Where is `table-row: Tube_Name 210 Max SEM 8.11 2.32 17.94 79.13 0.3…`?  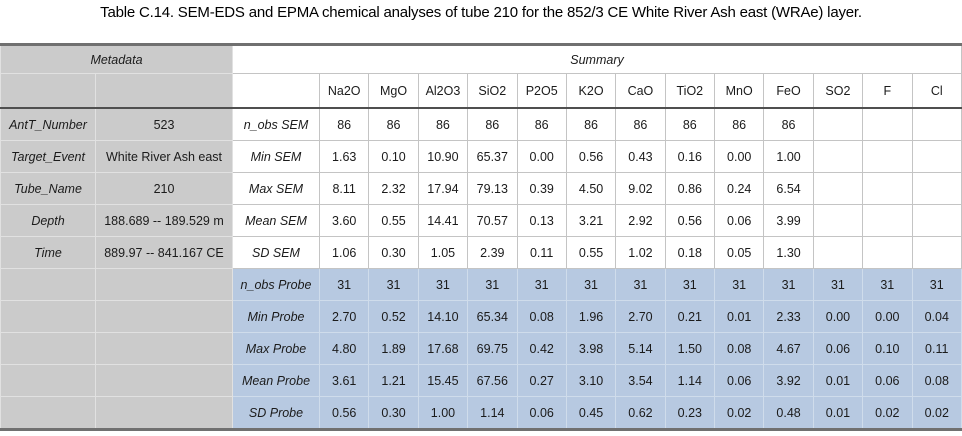
table-row: Tube_Name 210 Max SEM 8.11 2.32 17.94 79.13 0.3… is located at coordinates (481, 188).